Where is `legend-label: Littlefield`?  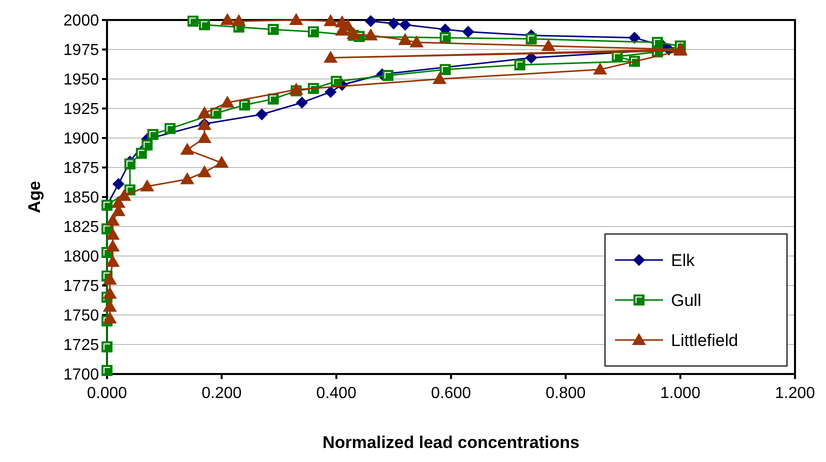
legend-label: Littlefield is located at coordinates (704, 340).